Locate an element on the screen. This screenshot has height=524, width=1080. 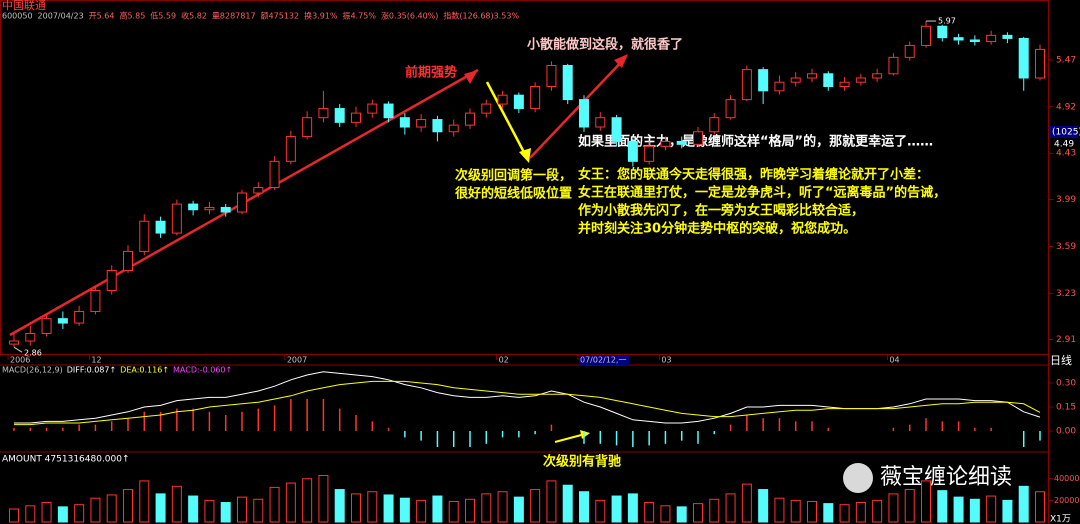
macd-header: MACD(26,12,9) is located at coordinates (32, 370).